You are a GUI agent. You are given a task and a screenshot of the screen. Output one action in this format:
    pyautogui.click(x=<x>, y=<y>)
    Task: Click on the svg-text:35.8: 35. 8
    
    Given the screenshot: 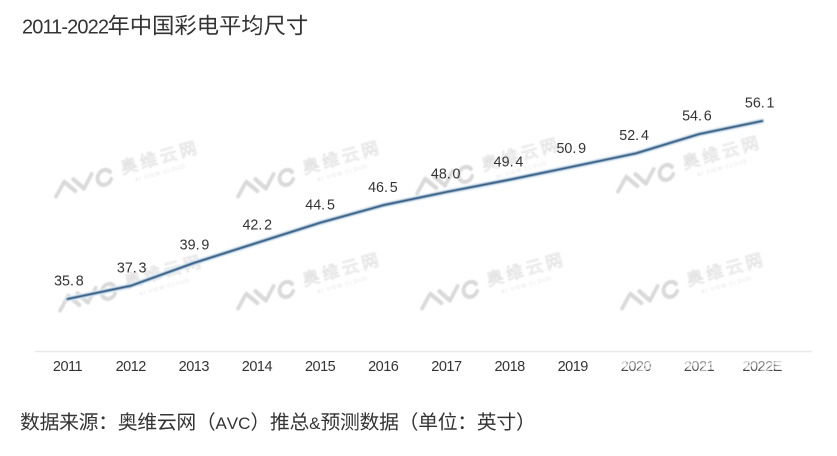 What is the action you would take?
    pyautogui.click(x=69, y=282)
    